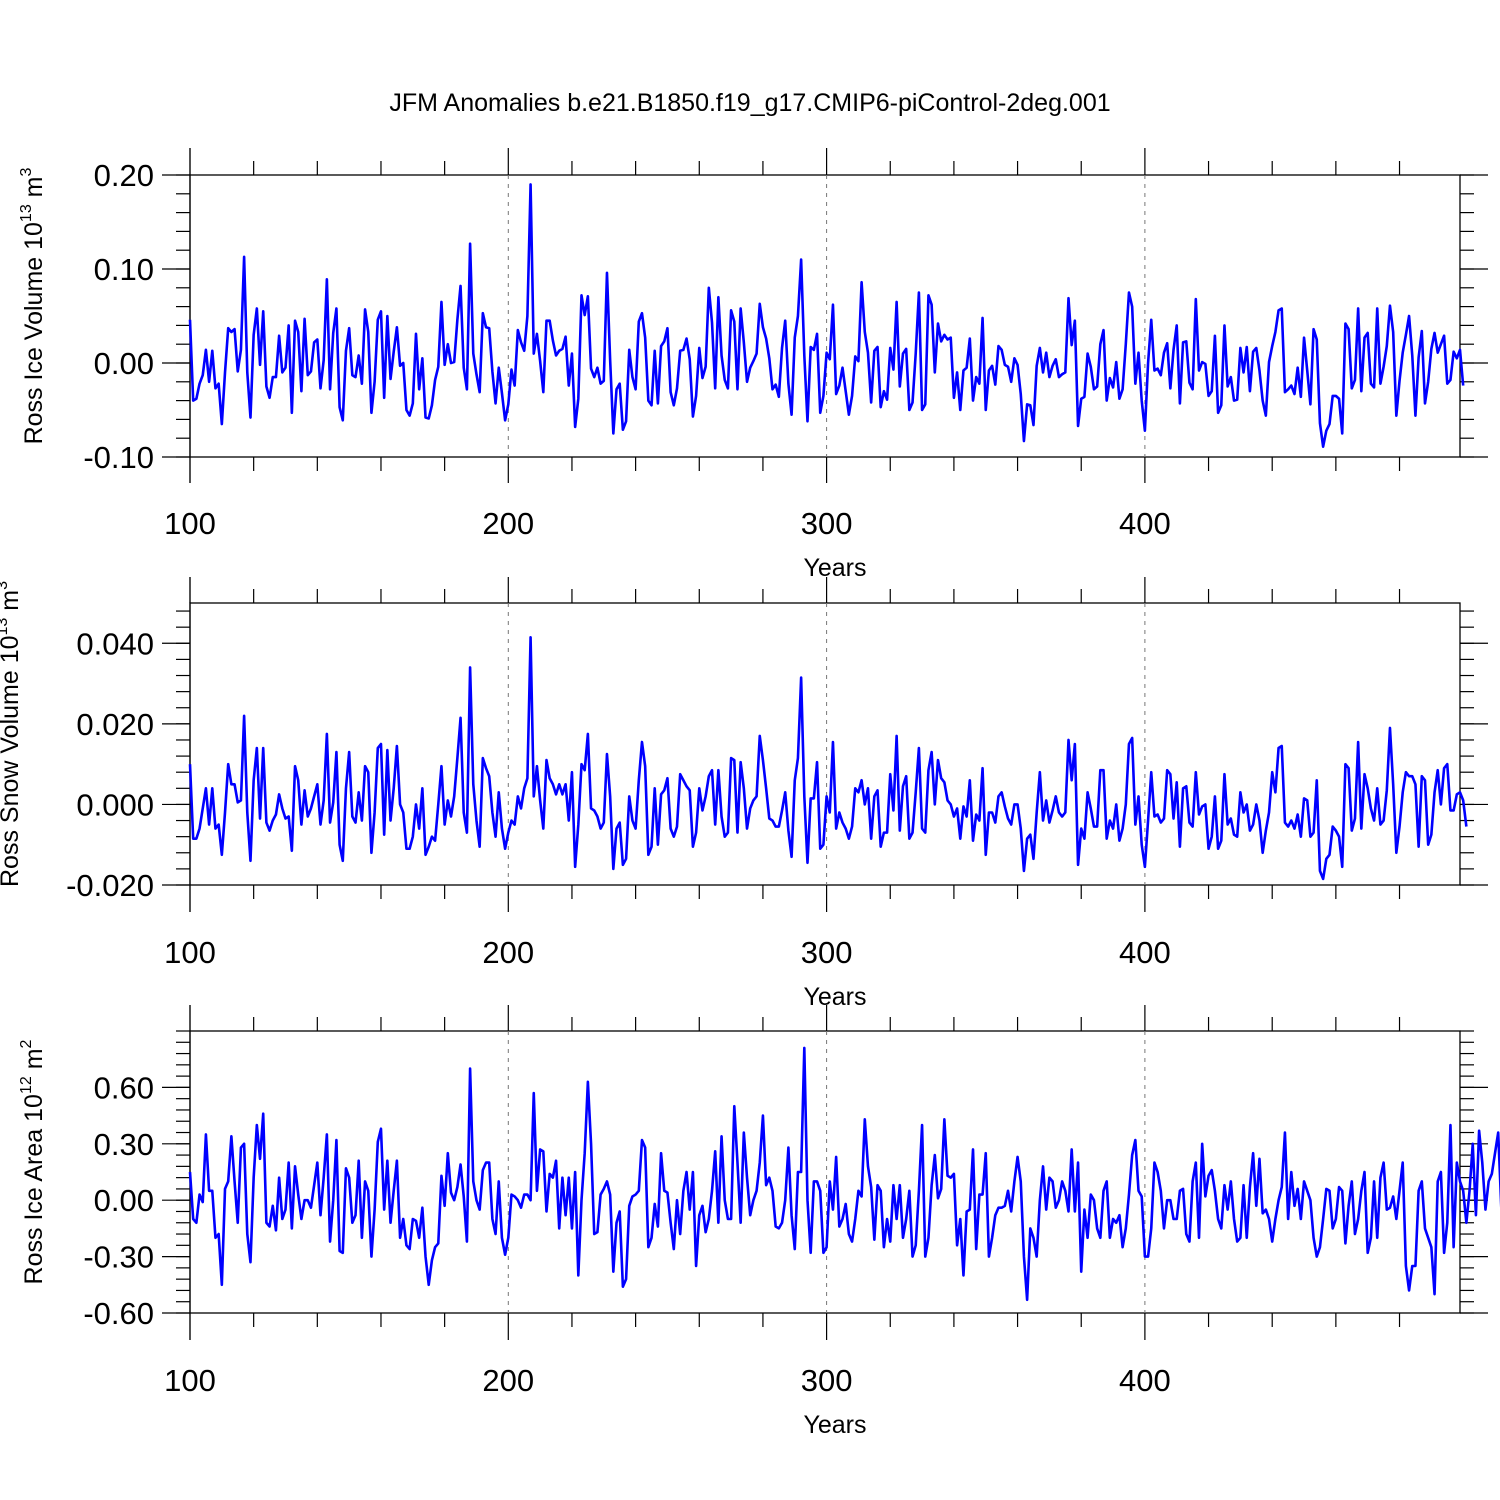 The image size is (1500, 1500). I want to click on y-tick-label: -0.60, so click(118, 1313).